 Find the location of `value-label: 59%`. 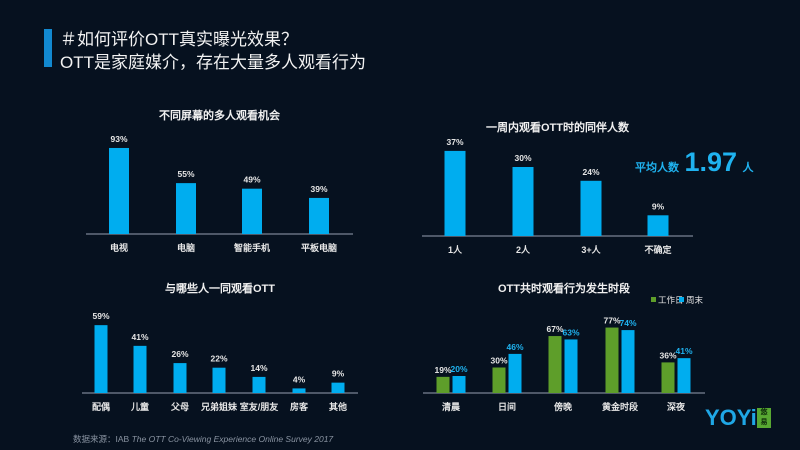

value-label: 59% is located at coordinates (100, 316).